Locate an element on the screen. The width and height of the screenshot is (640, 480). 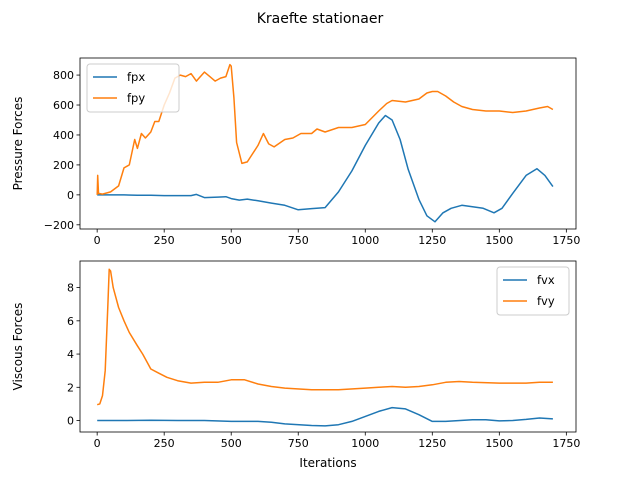
series-line-fvx is located at coordinates (325, 416).